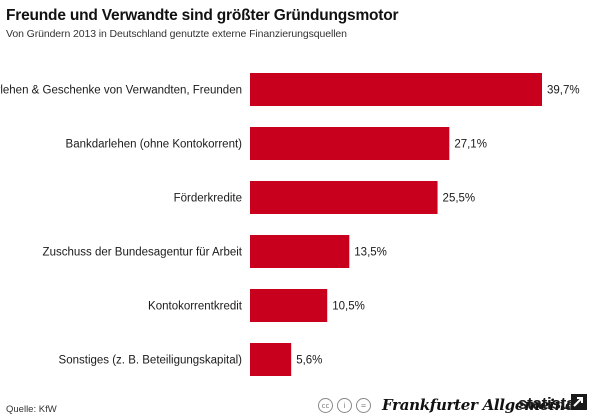  Describe the element at coordinates (579, 402) in the screenshot. I see `statista-icon` at that location.